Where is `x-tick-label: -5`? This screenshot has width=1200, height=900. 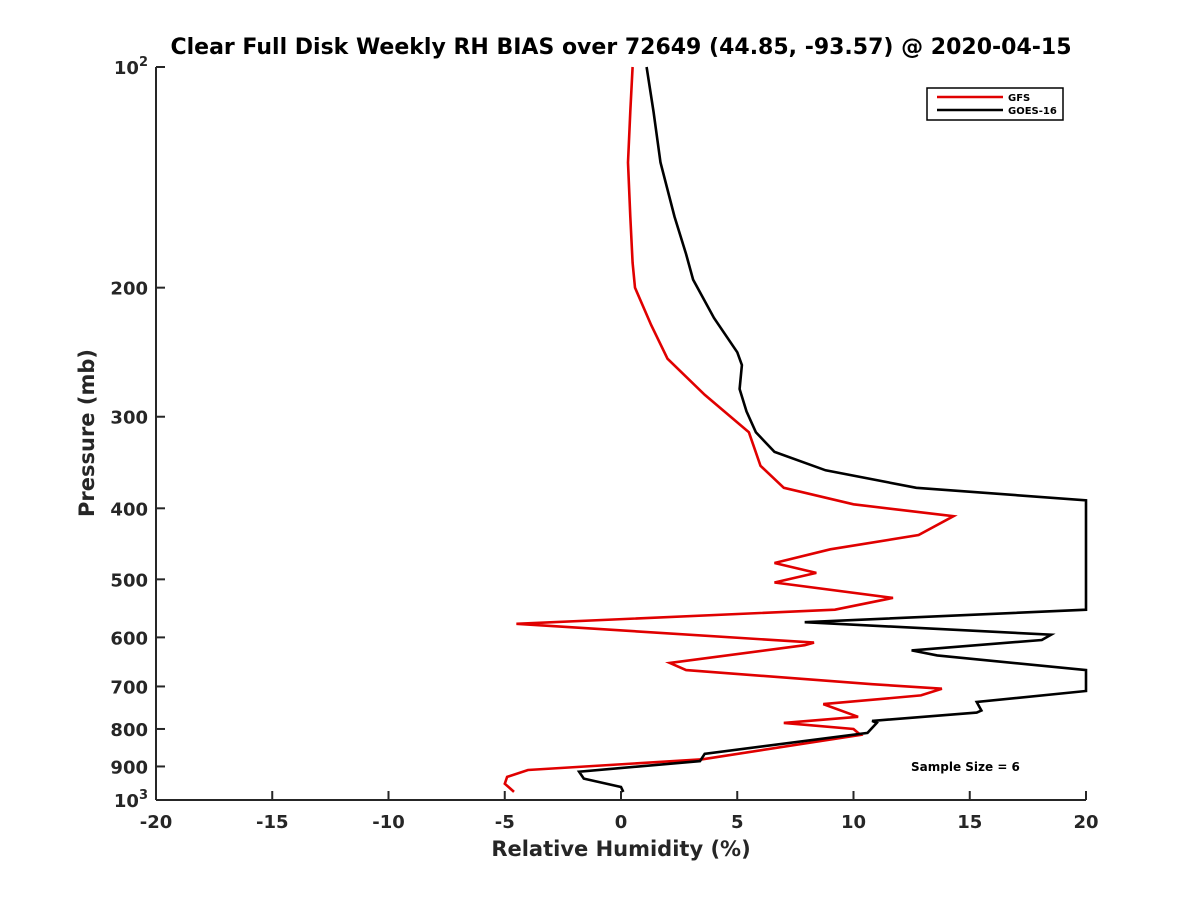 x-tick-label: -5 is located at coordinates (505, 822).